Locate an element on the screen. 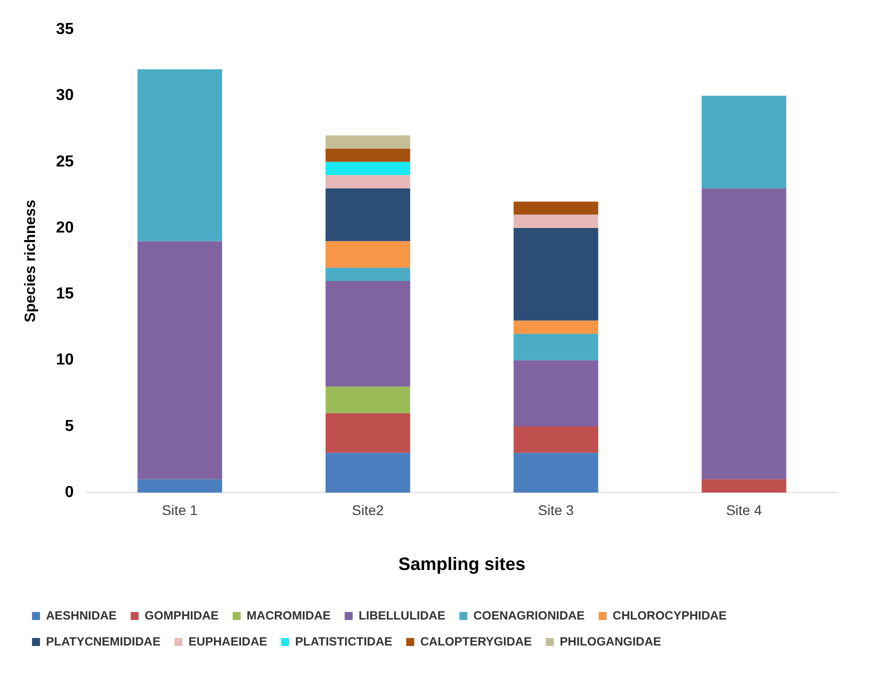 Image resolution: width=879 pixels, height=673 pixels. y-tick-label: 5 is located at coordinates (69, 426).